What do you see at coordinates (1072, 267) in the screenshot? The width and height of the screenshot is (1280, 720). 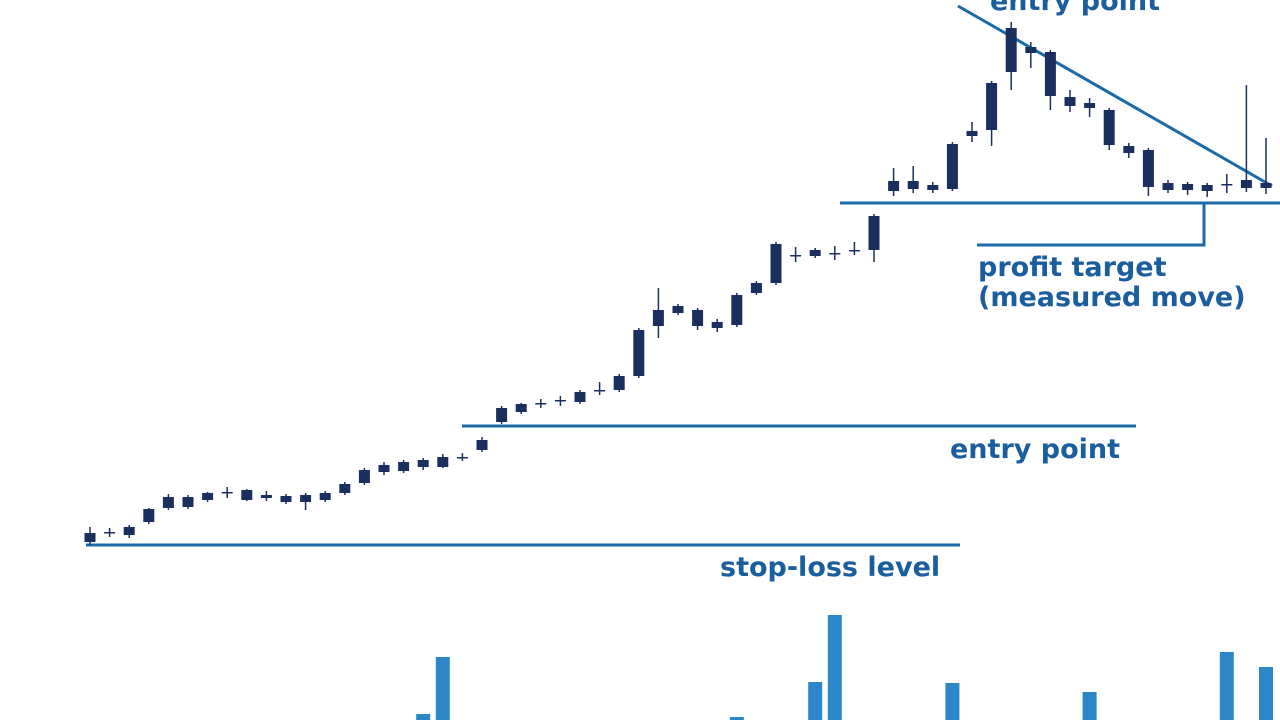 I see `annotation: profit target` at bounding box center [1072, 267].